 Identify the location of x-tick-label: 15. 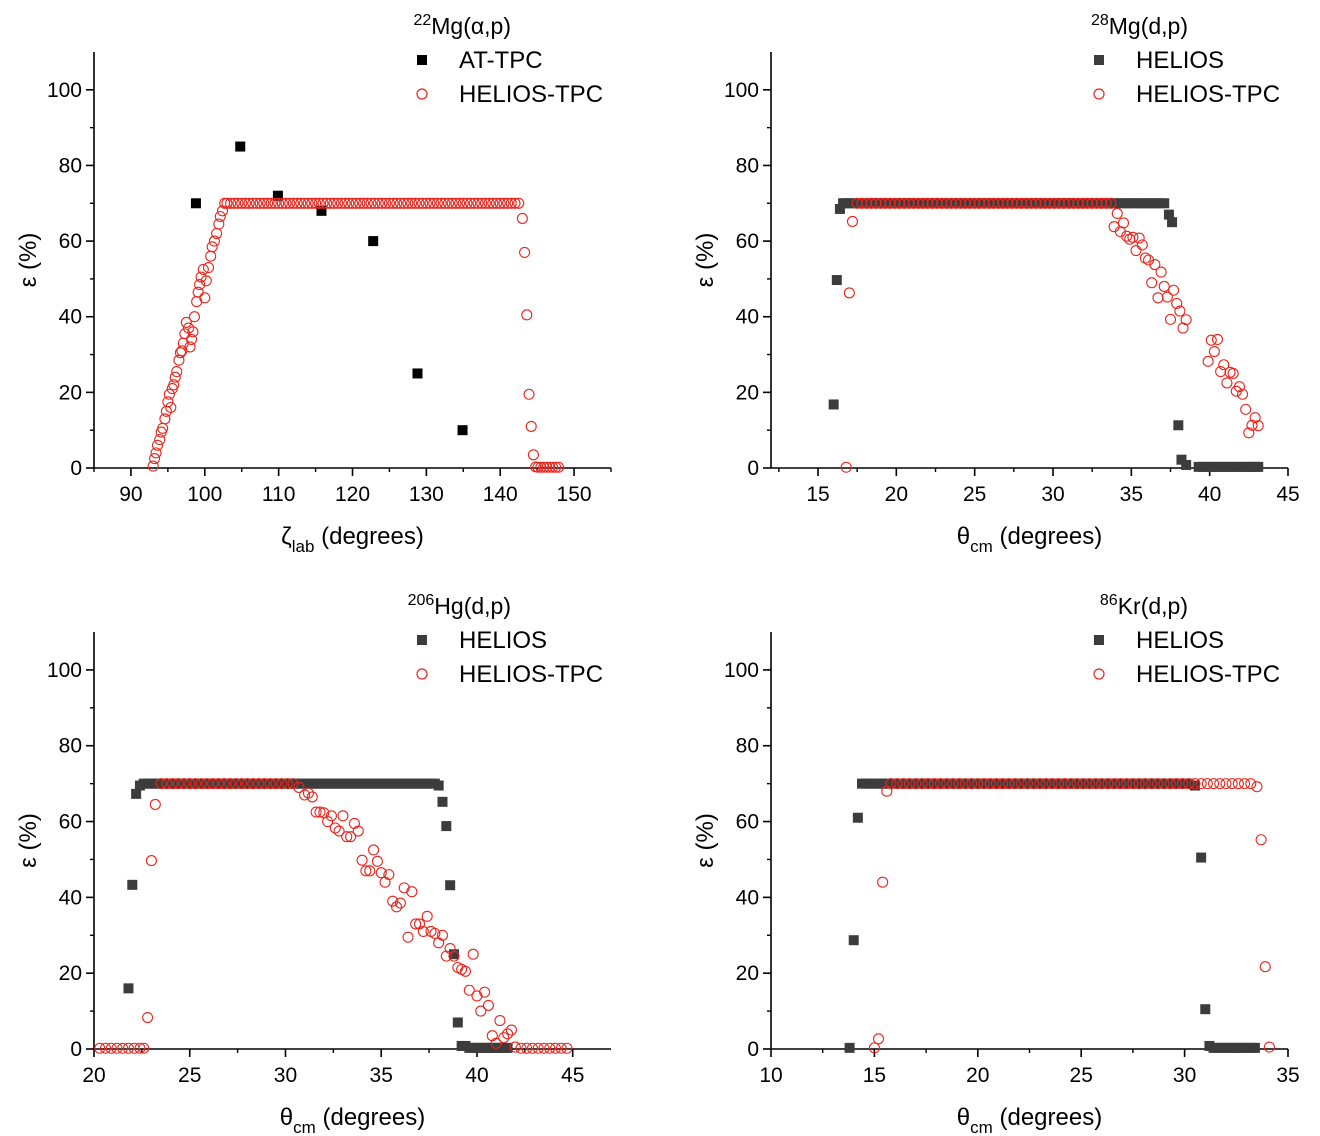
(817, 494).